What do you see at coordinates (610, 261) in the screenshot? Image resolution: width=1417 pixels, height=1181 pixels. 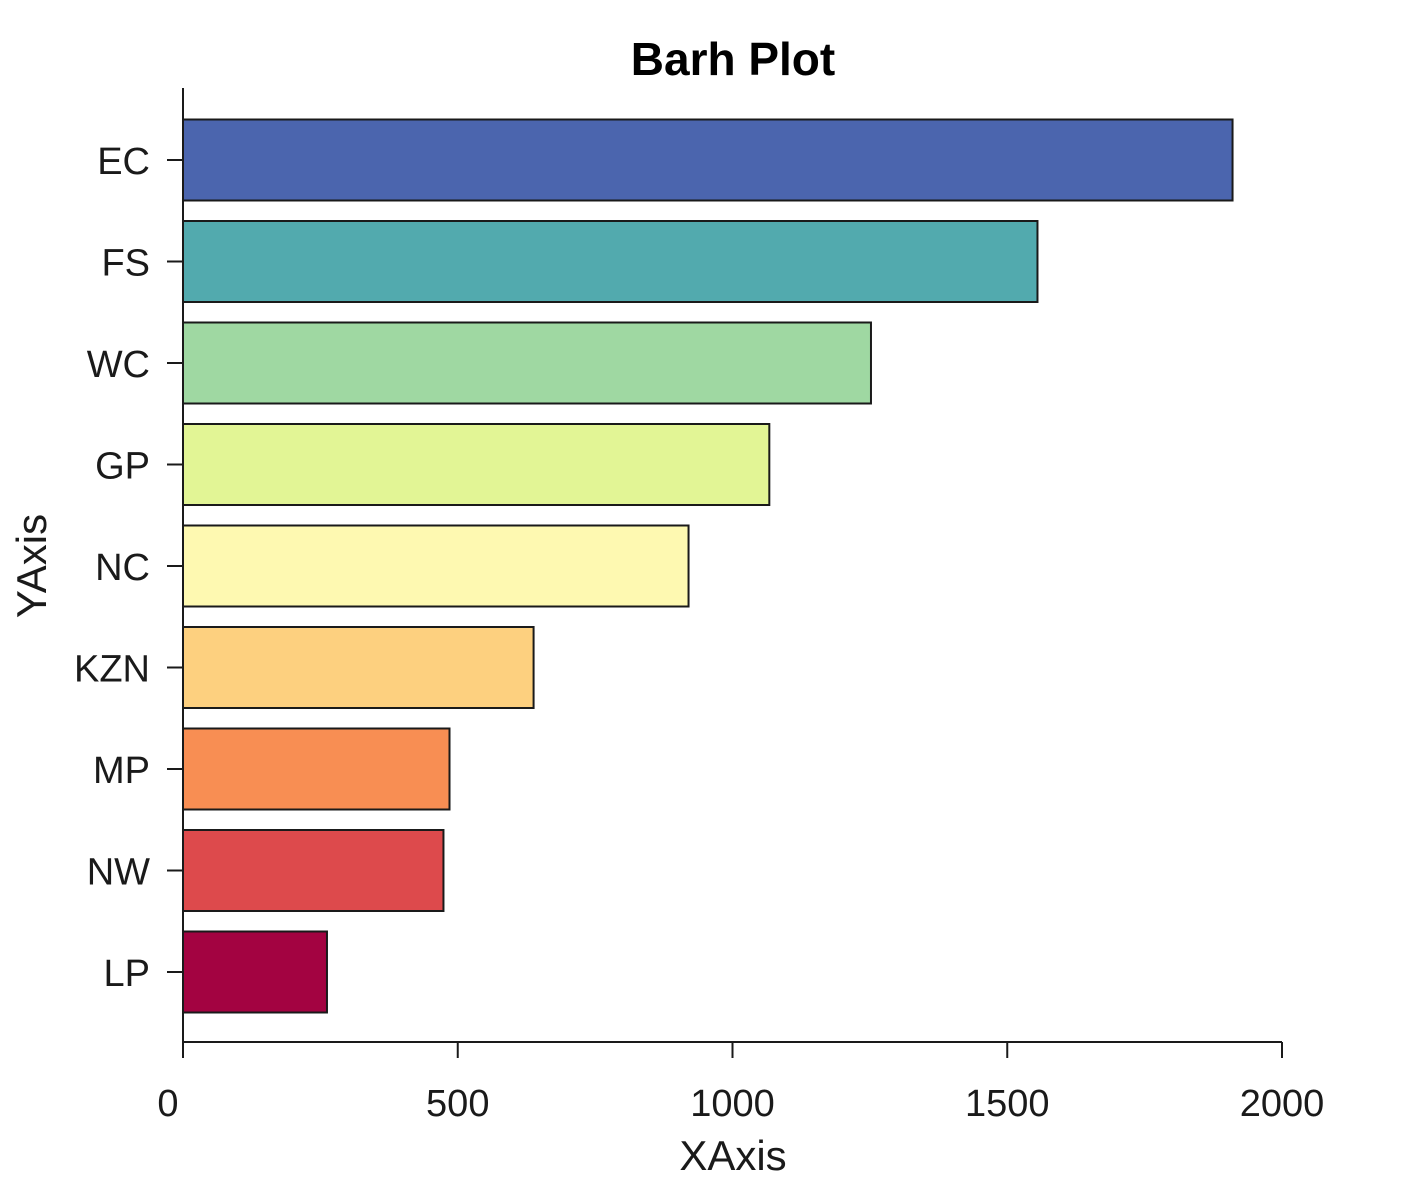 I see `bar-fs` at bounding box center [610, 261].